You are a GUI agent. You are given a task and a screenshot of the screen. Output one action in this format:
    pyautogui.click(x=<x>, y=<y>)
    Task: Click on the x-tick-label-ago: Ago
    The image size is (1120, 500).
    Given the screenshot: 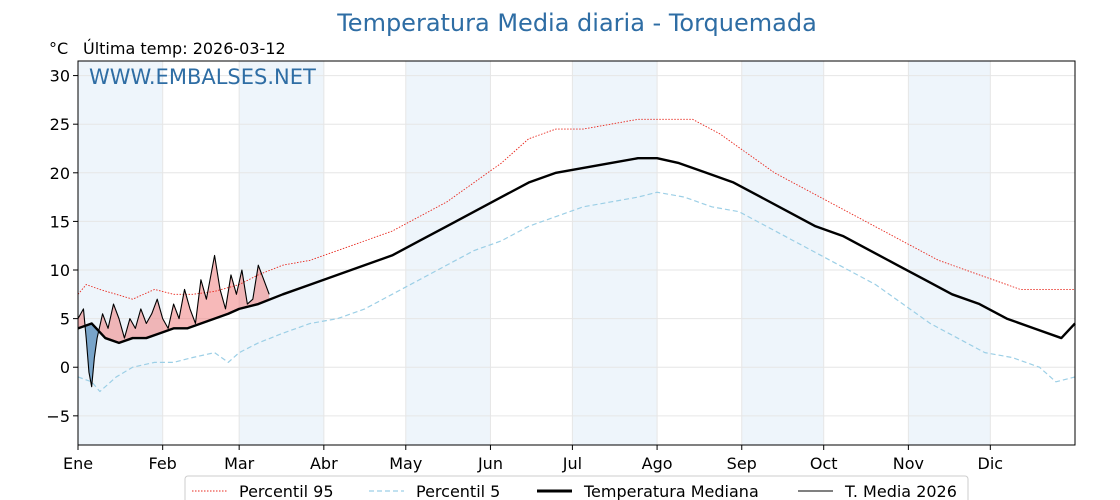 What is the action you would take?
    pyautogui.click(x=657, y=463)
    